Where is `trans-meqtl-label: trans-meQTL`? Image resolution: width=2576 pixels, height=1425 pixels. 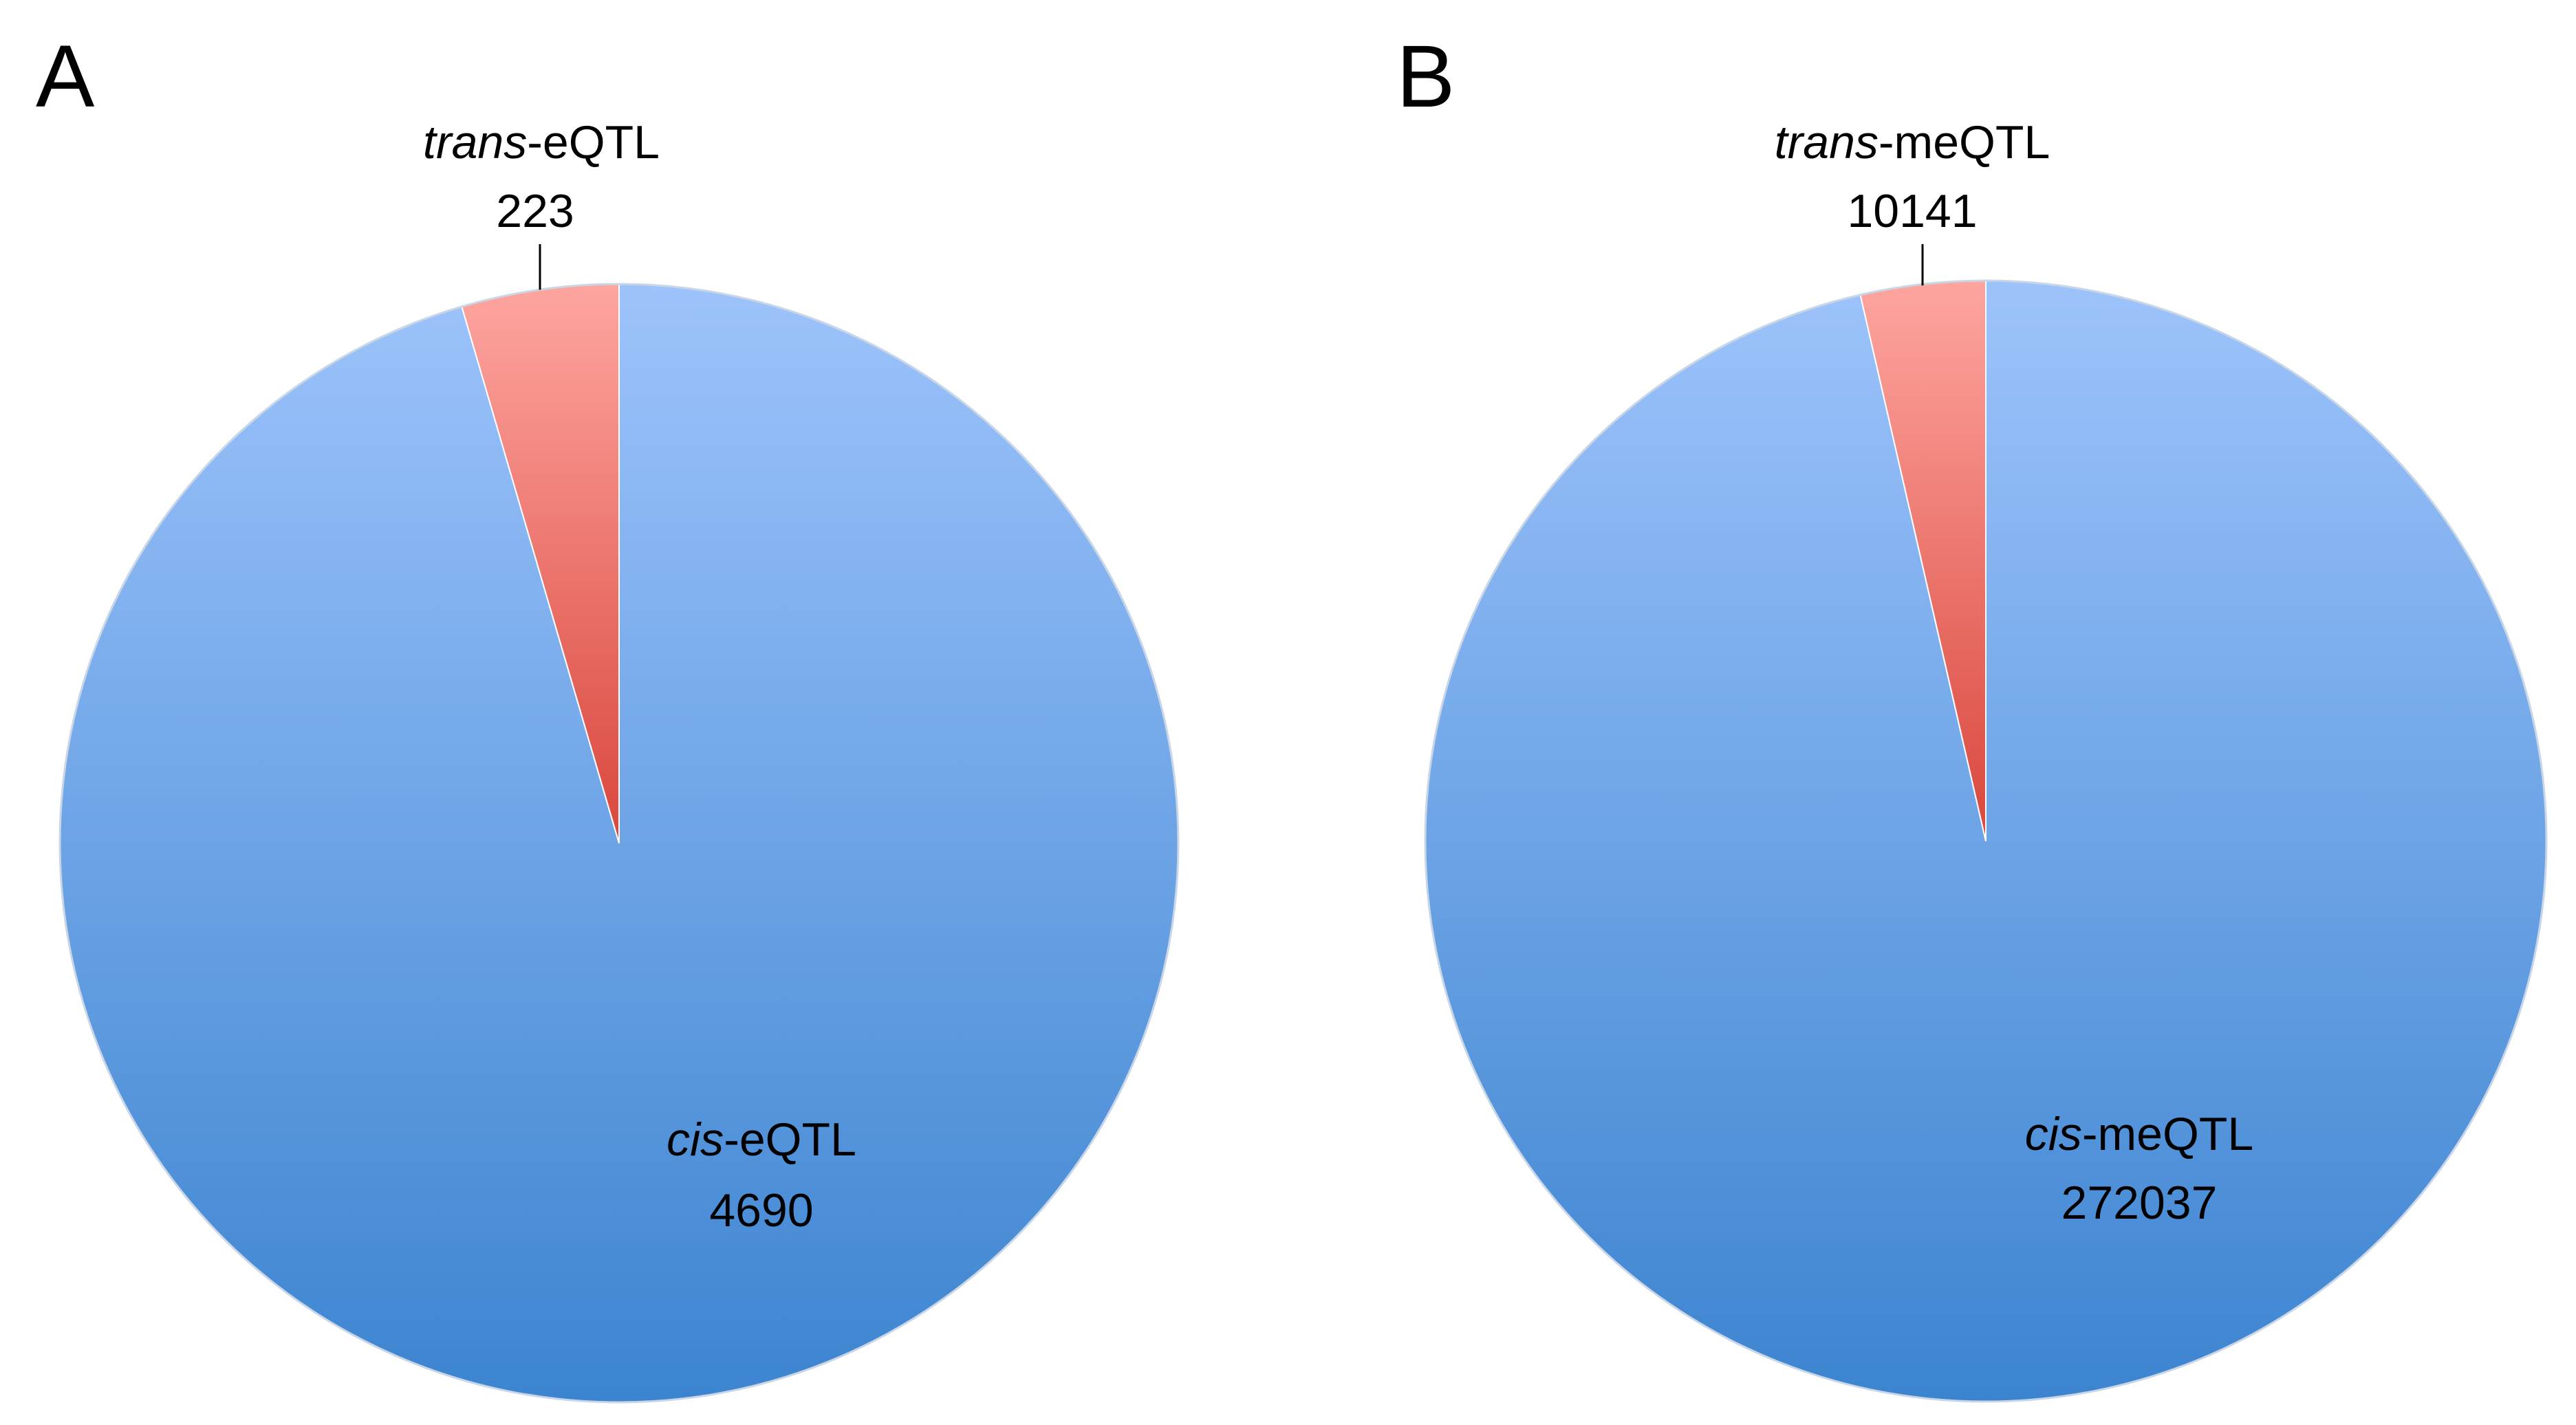
trans-meqtl-label: trans-meQTL is located at coordinates (1912, 142).